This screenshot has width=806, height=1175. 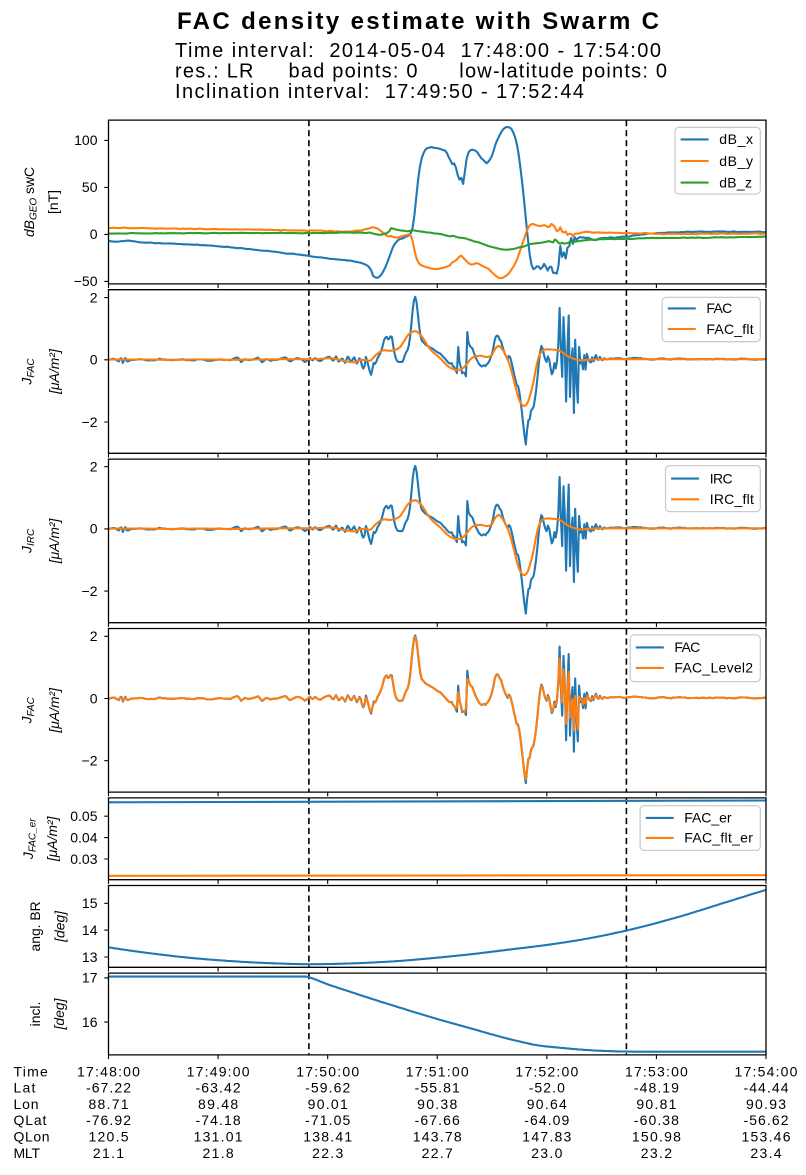 I want to click on svg-text: 13, so click(x=90, y=957).